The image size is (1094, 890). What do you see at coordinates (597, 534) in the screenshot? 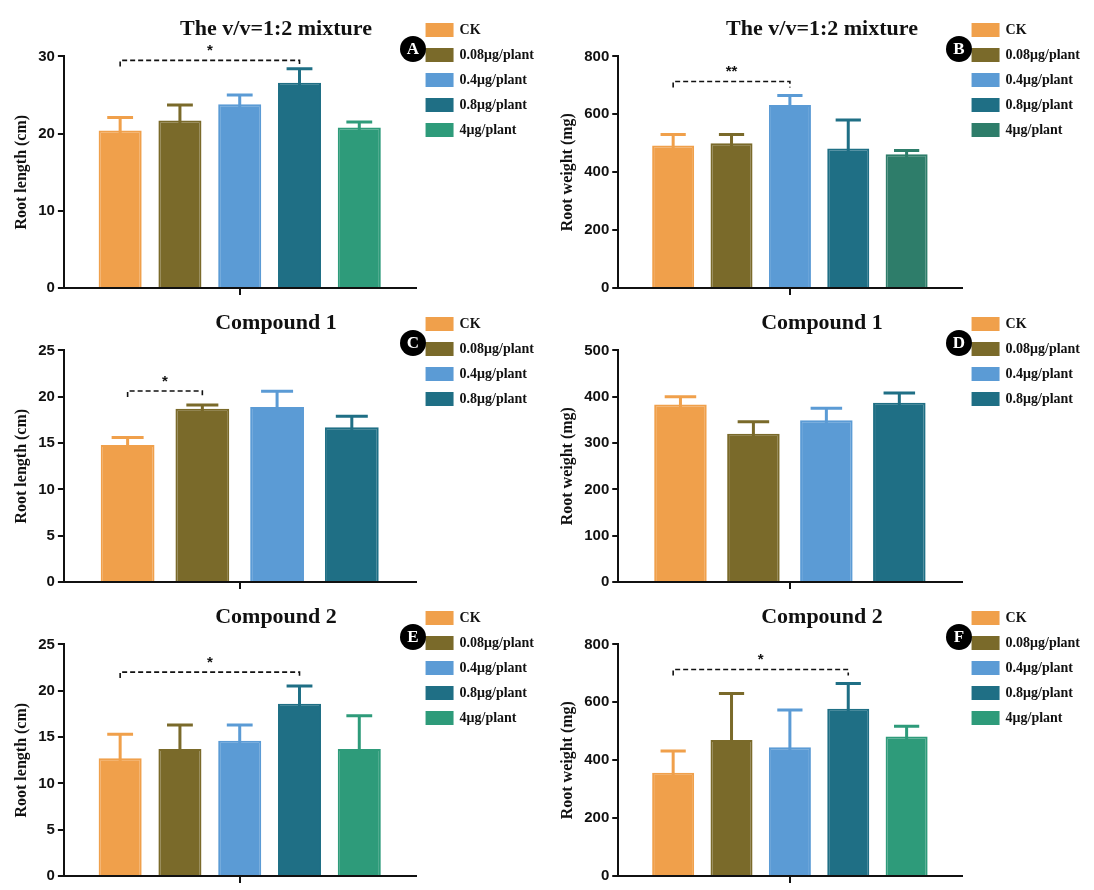
I see `y-tick-label: 100` at bounding box center [597, 534].